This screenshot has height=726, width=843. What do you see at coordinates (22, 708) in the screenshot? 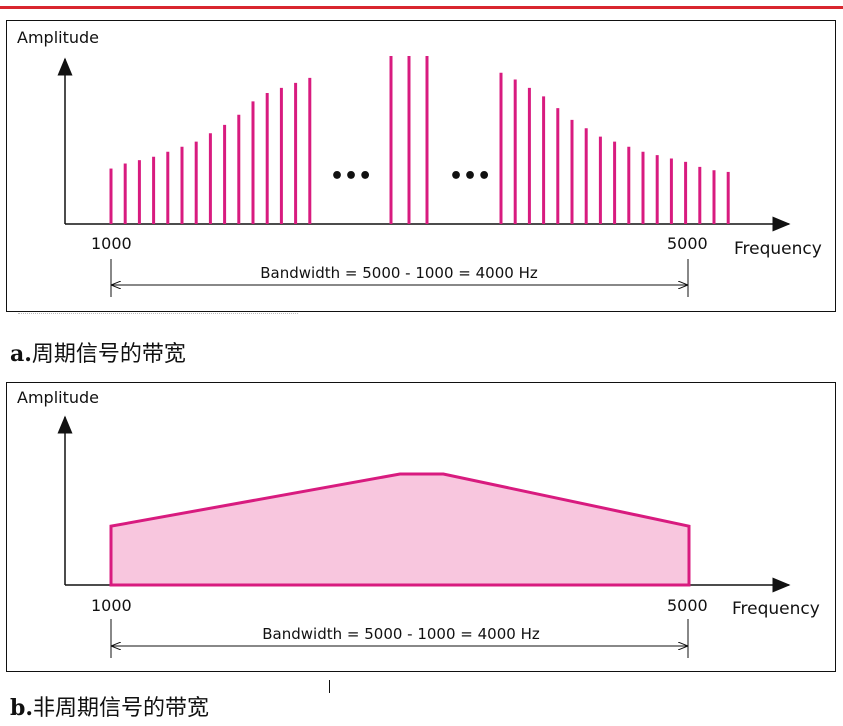
I see `caption-letter: b.` at bounding box center [22, 708].